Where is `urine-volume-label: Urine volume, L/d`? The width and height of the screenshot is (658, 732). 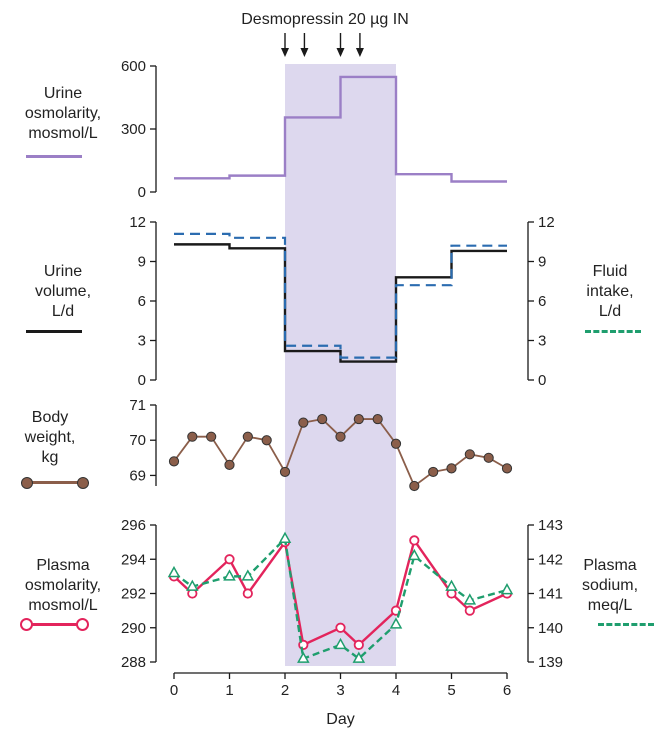 urine-volume-label: Urine volume, L/d is located at coordinates (63, 292).